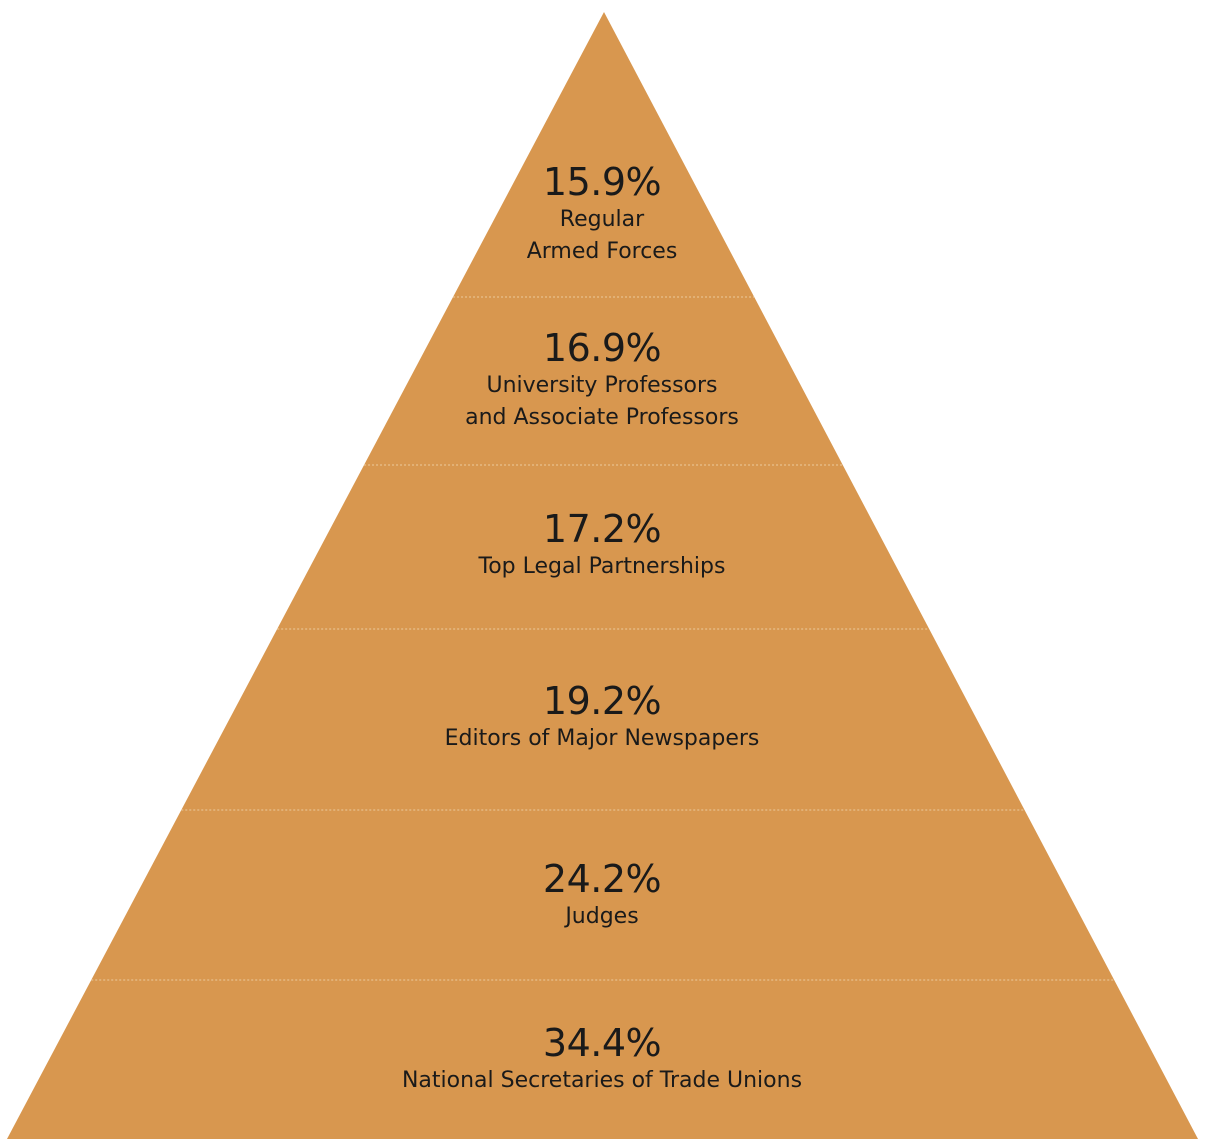  Describe the element at coordinates (602, 1043) in the screenshot. I see `tier-value: 34.4%` at that location.